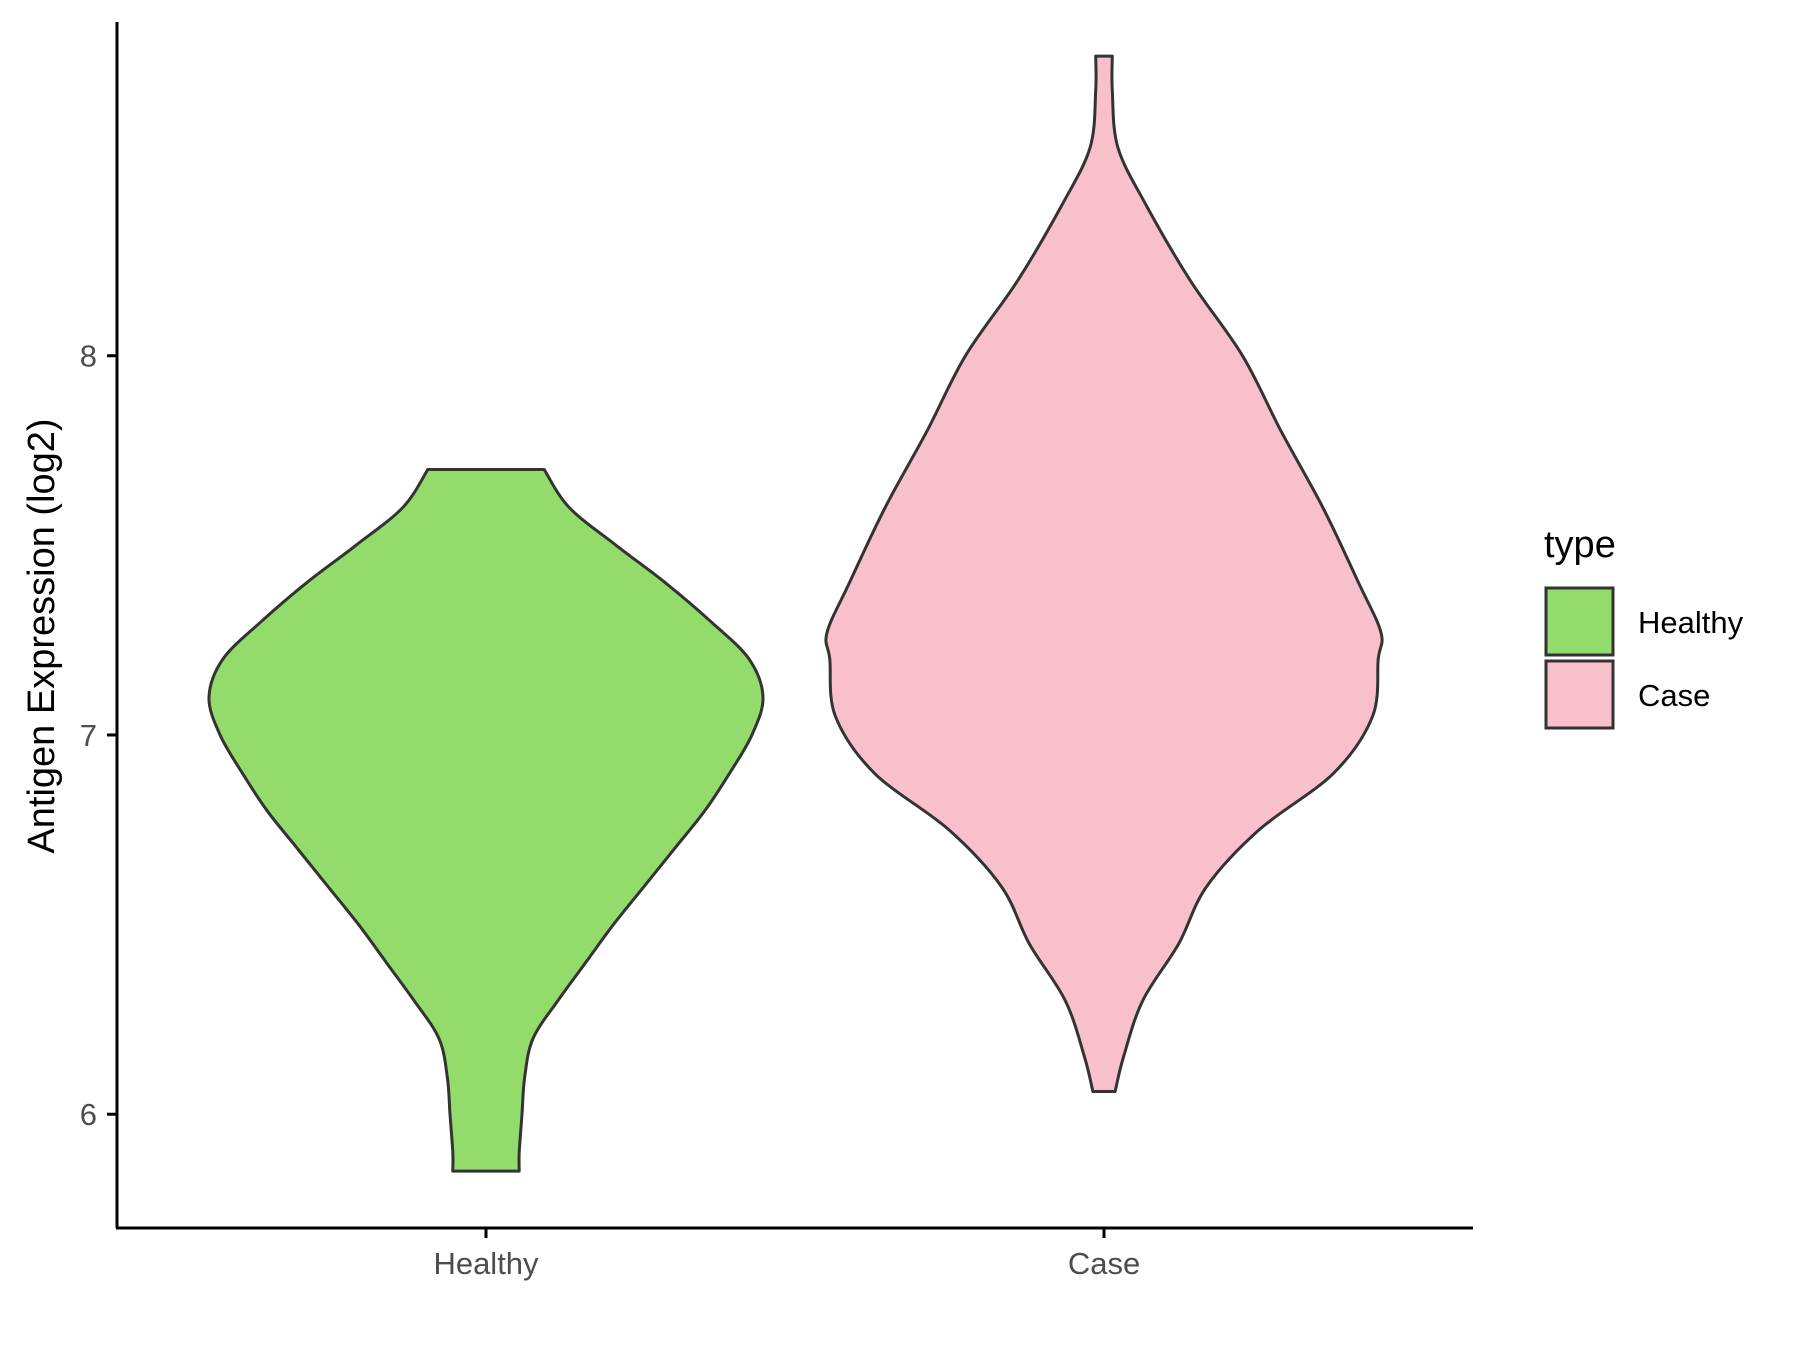 The height and width of the screenshot is (1350, 1800). What do you see at coordinates (1579, 694) in the screenshot?
I see `legend-key-case` at bounding box center [1579, 694].